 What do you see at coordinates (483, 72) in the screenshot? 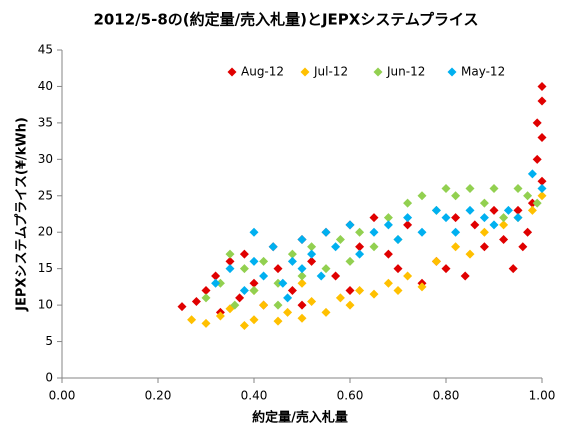
I see `legend-label: May-12` at bounding box center [483, 72].